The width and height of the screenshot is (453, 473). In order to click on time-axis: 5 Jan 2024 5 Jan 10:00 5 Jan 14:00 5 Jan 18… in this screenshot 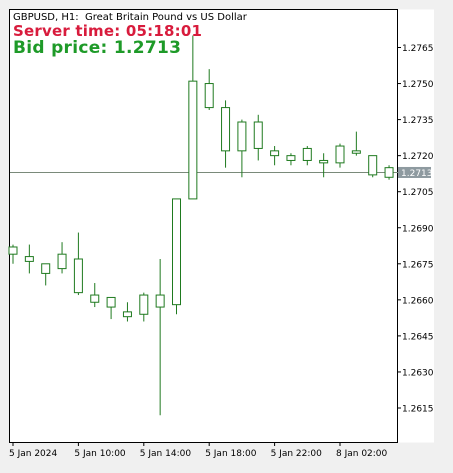, I will do `click(198, 450)`.